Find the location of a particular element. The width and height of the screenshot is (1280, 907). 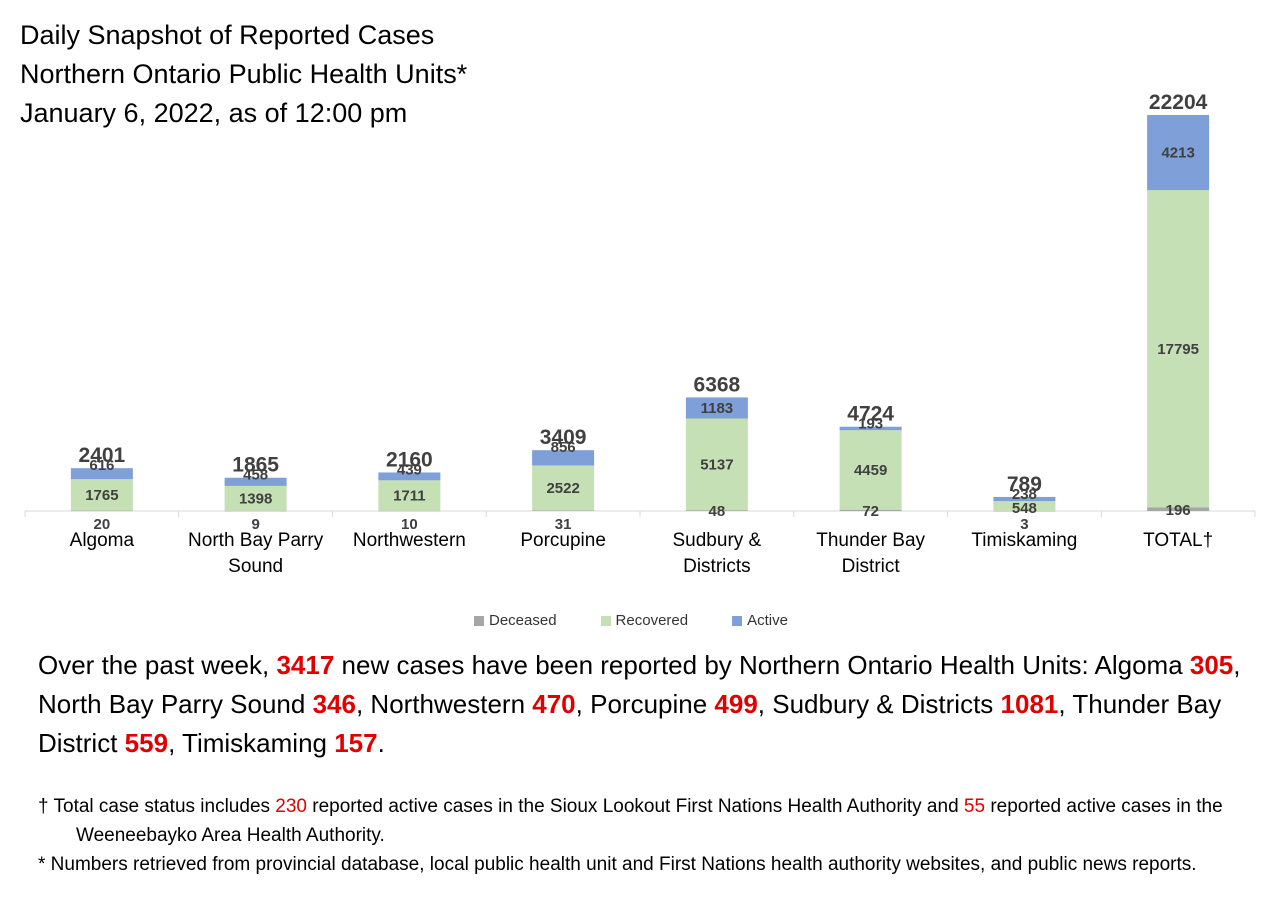

data-label-active: 1183 is located at coordinates (717, 408).